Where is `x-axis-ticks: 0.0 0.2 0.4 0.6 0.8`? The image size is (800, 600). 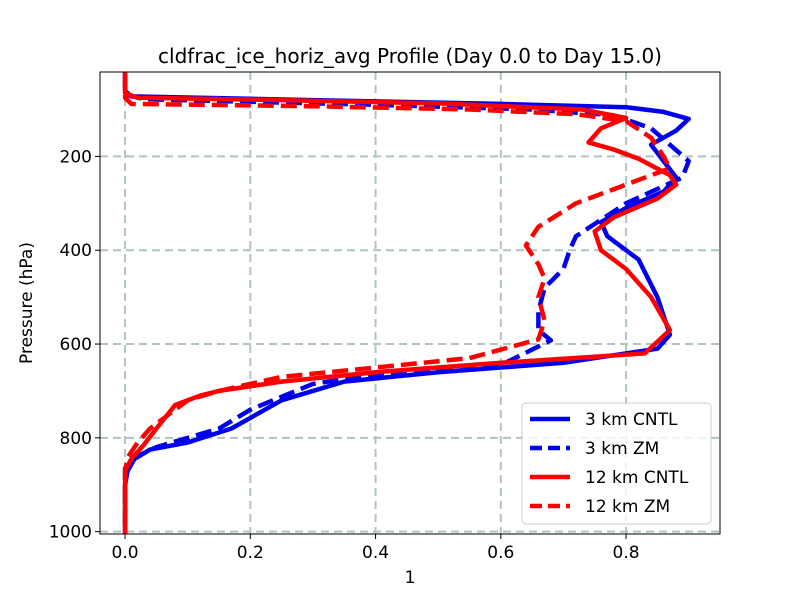
x-axis-ticks: 0.0 0.2 0.4 0.6 0.8 is located at coordinates (376, 548).